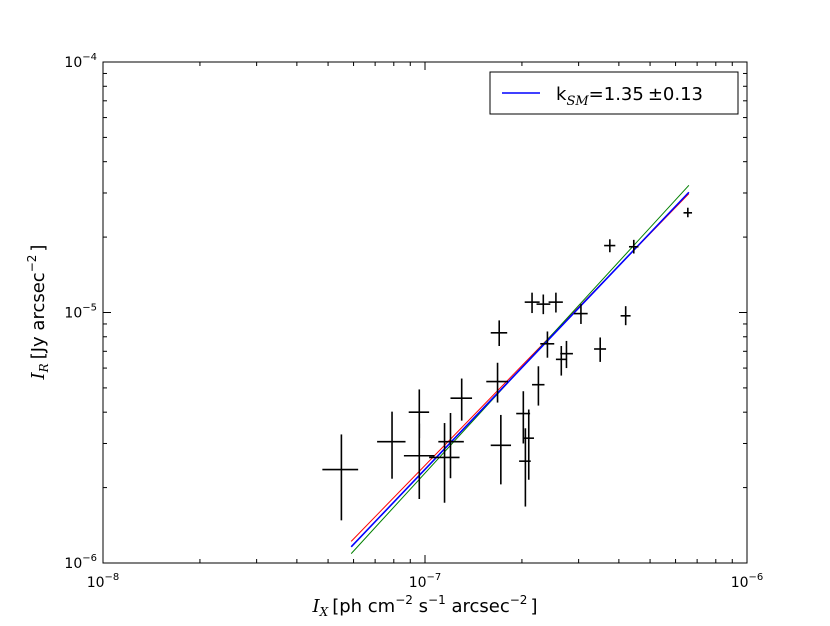  Describe the element at coordinates (747, 581) in the screenshot. I see `x-tick-label: 10⁻⁶` at that location.